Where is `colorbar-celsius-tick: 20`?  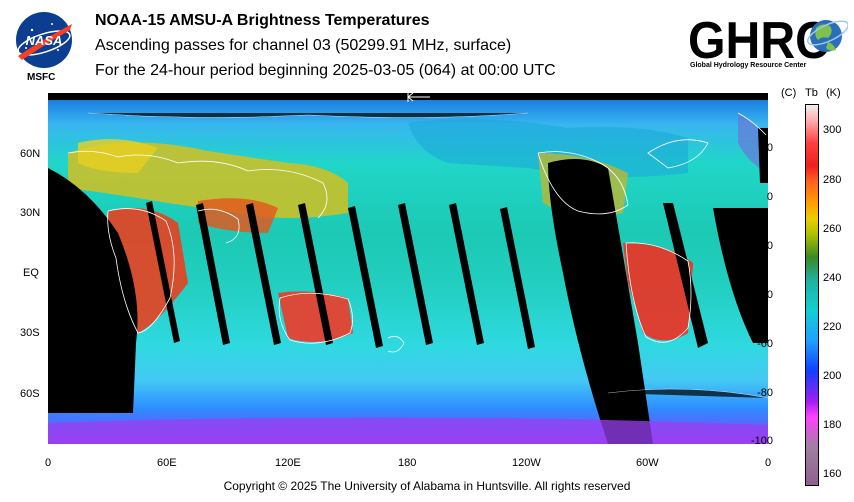
colorbar-celsius-tick: 20 is located at coordinates (766, 148).